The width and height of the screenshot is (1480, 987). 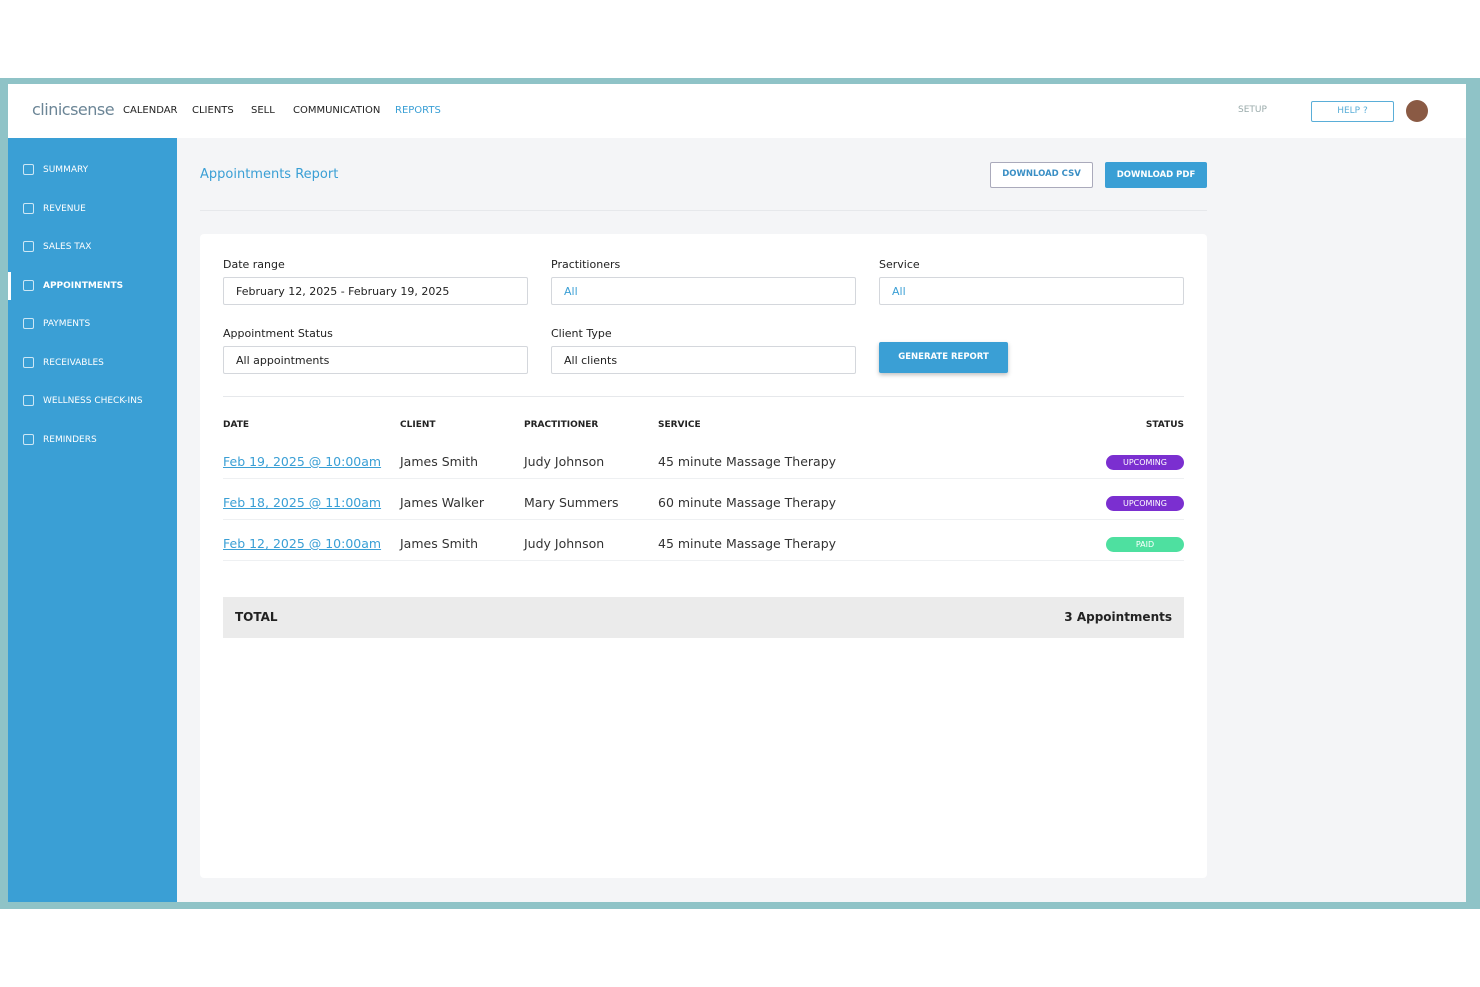 I want to click on nav-item: CLIENTS, so click(x=213, y=110).